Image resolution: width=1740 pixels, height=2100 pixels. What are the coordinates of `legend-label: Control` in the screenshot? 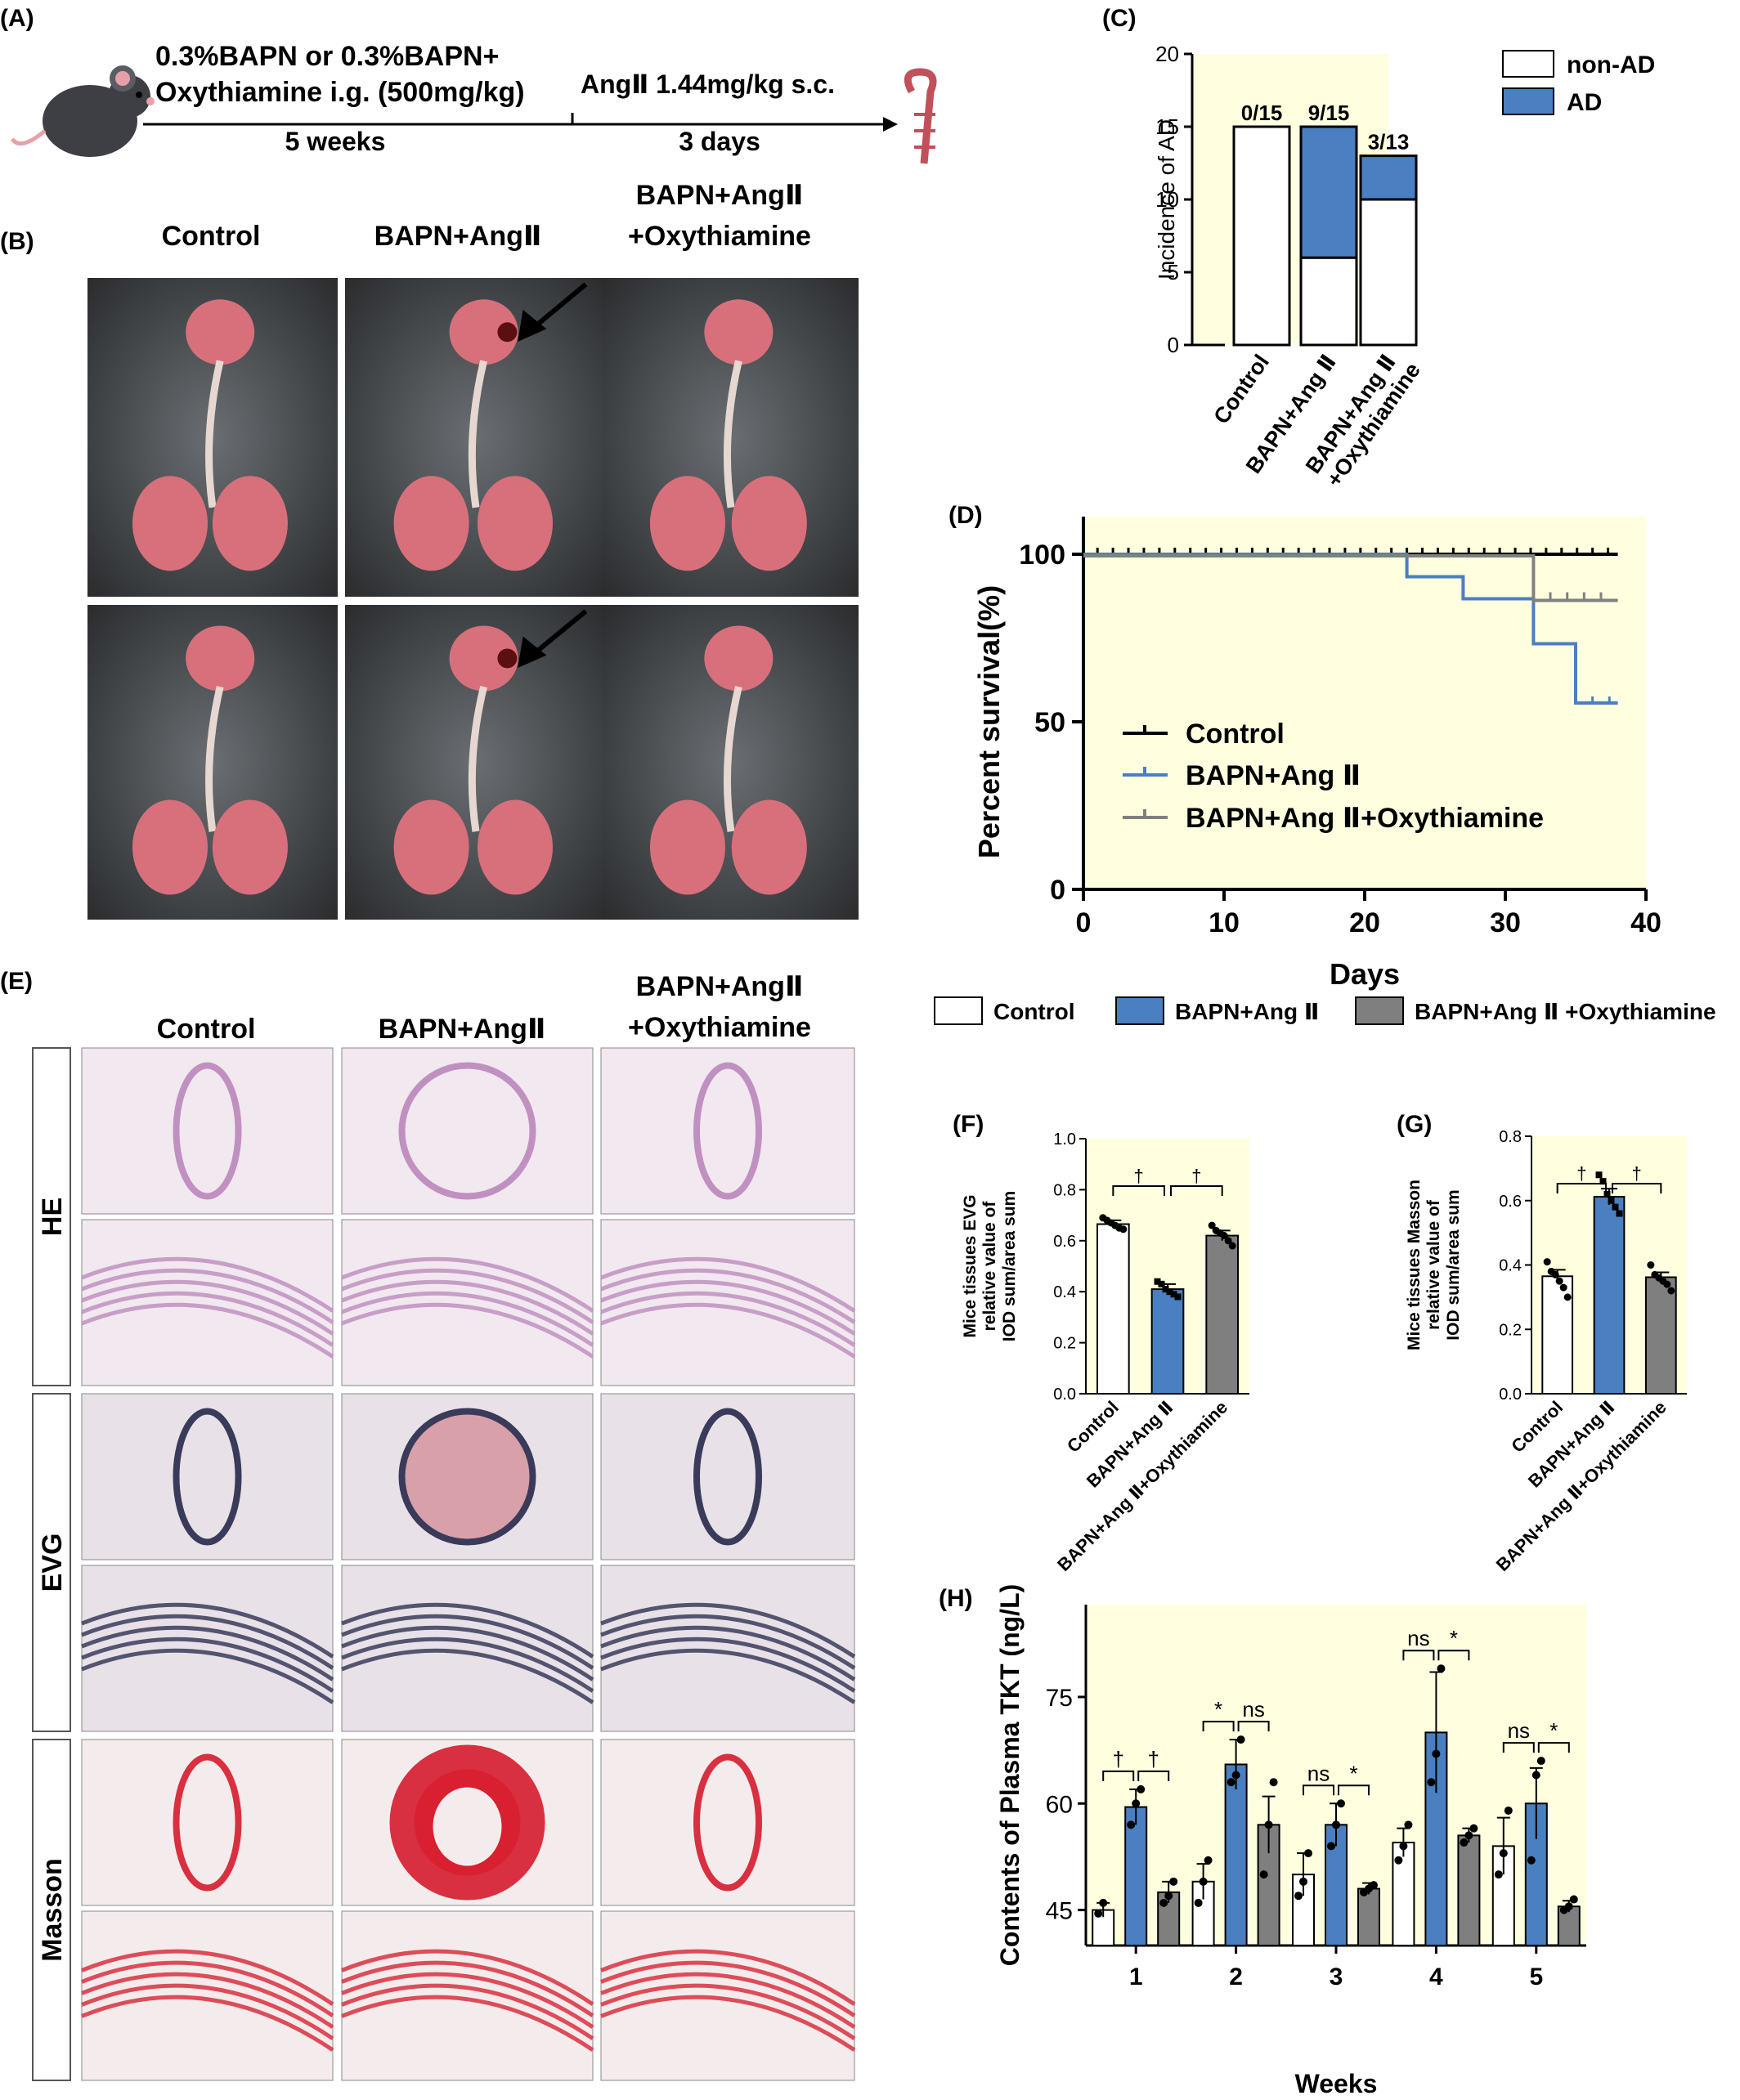 It's located at (1235, 734).